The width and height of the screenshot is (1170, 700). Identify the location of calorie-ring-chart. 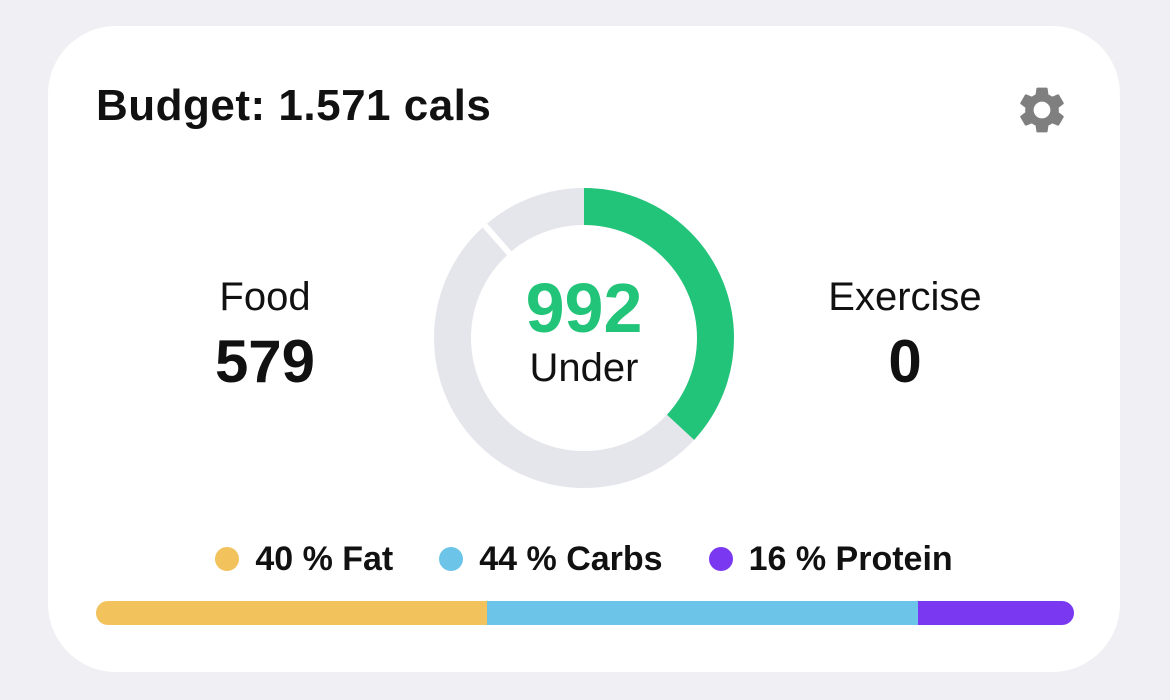
(584, 338).